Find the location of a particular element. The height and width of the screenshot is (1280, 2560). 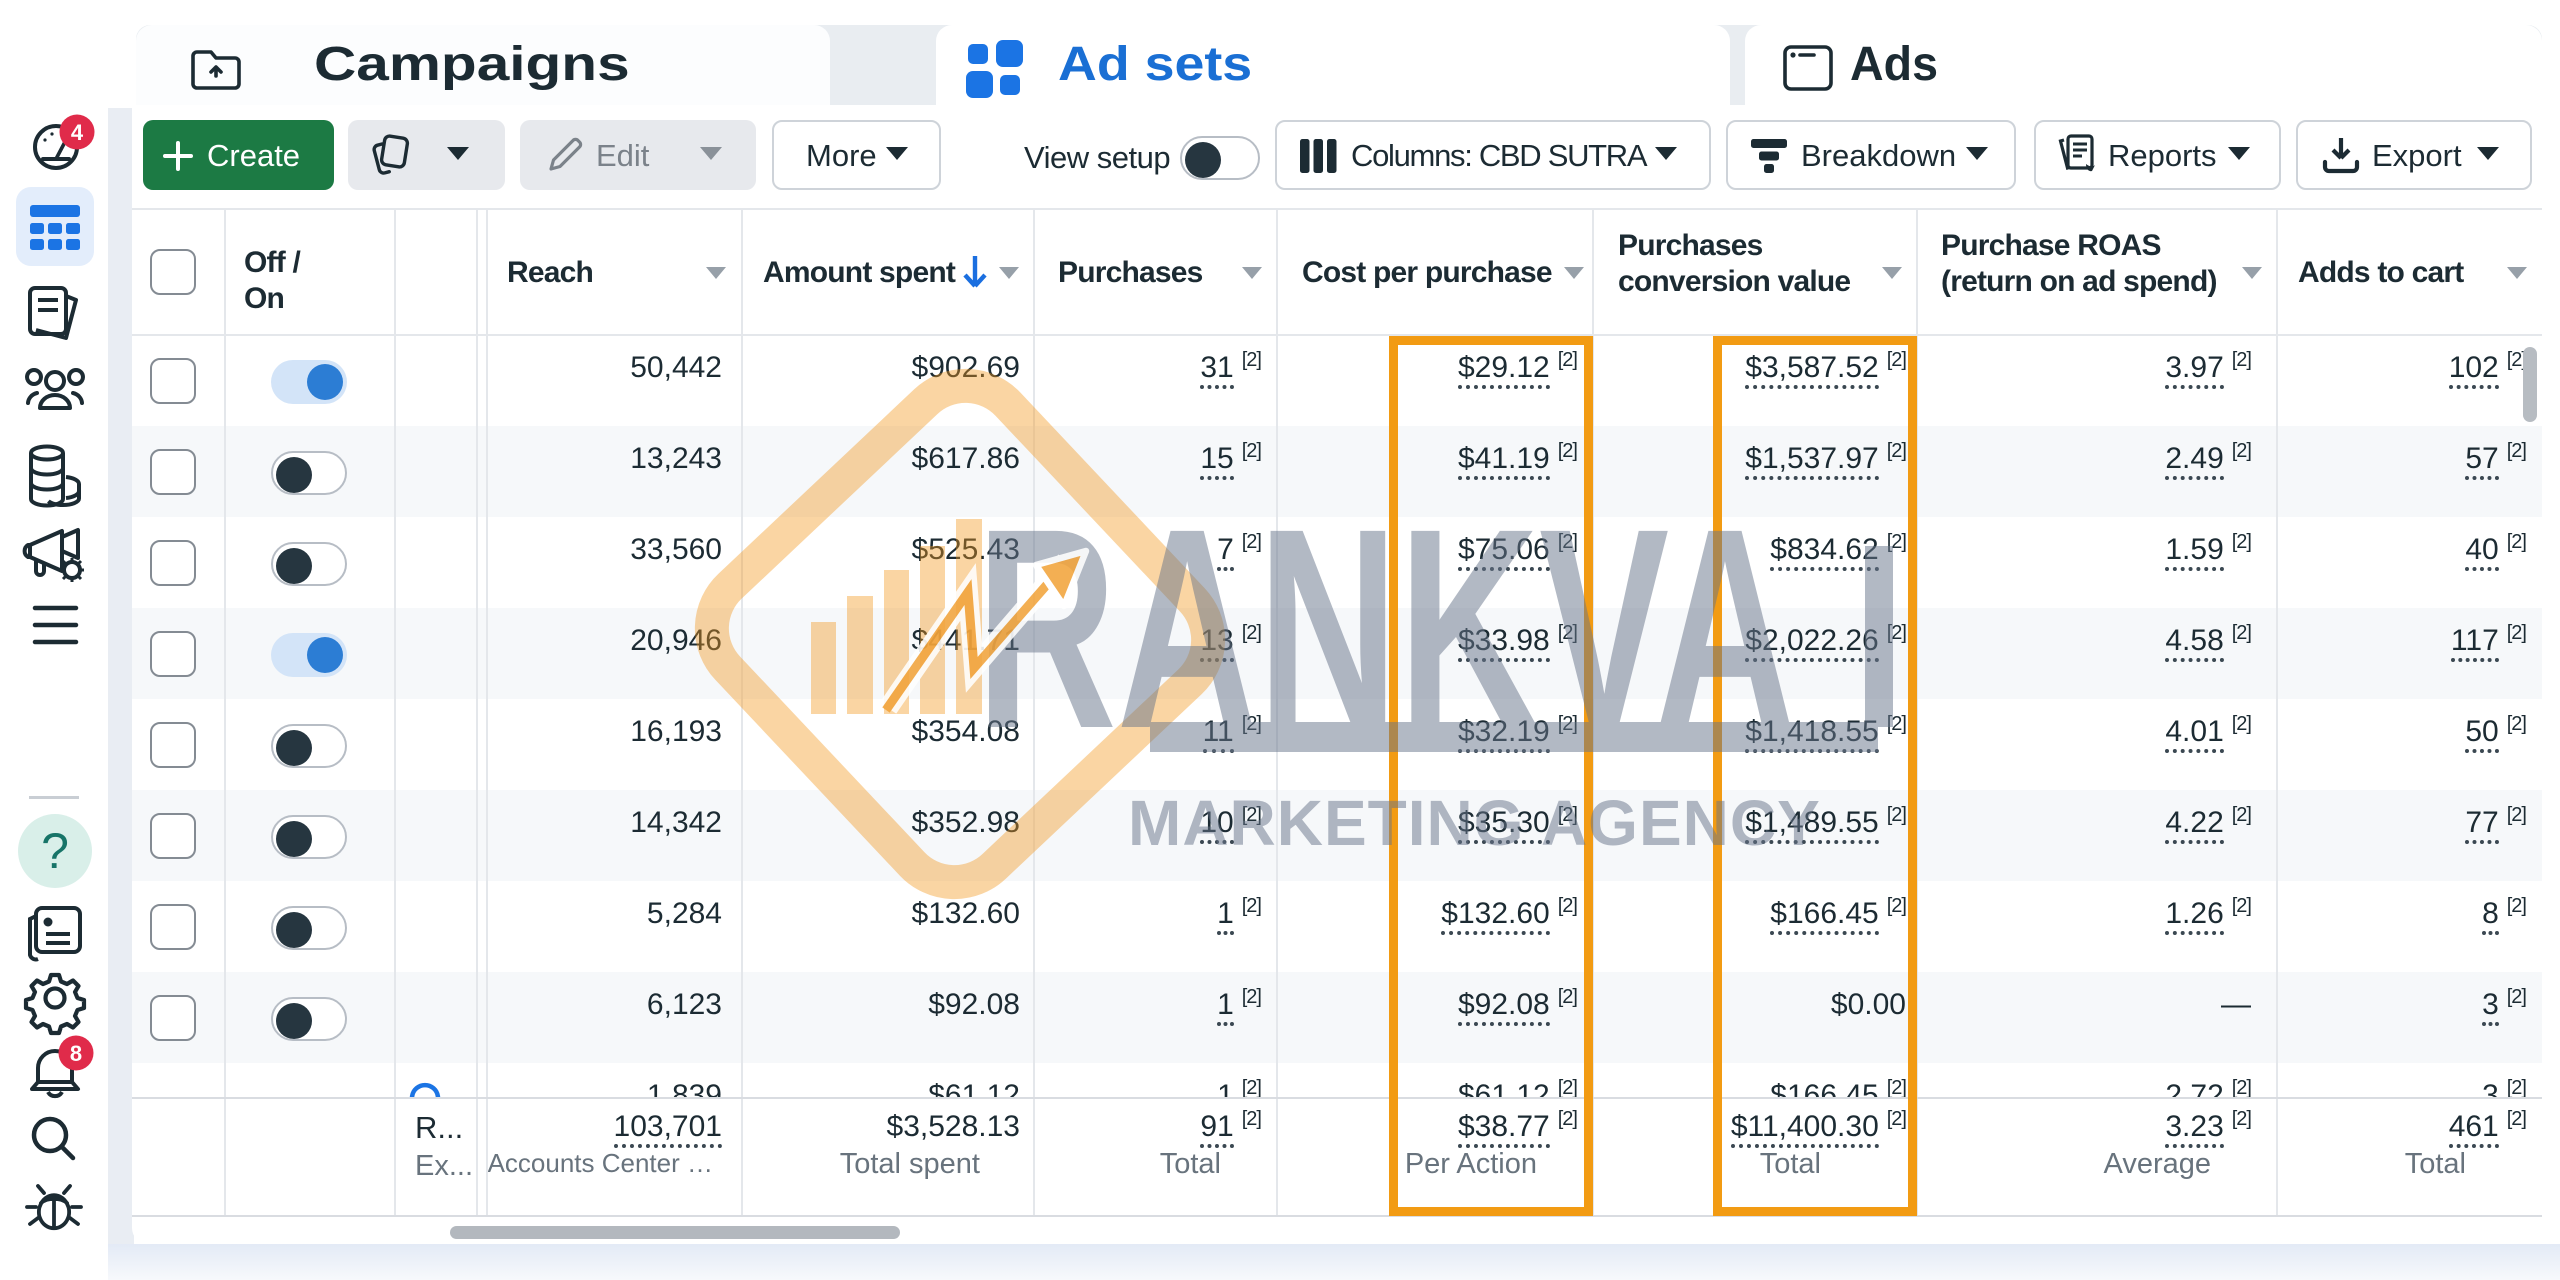

svg-text: 8 is located at coordinates (76, 1053).